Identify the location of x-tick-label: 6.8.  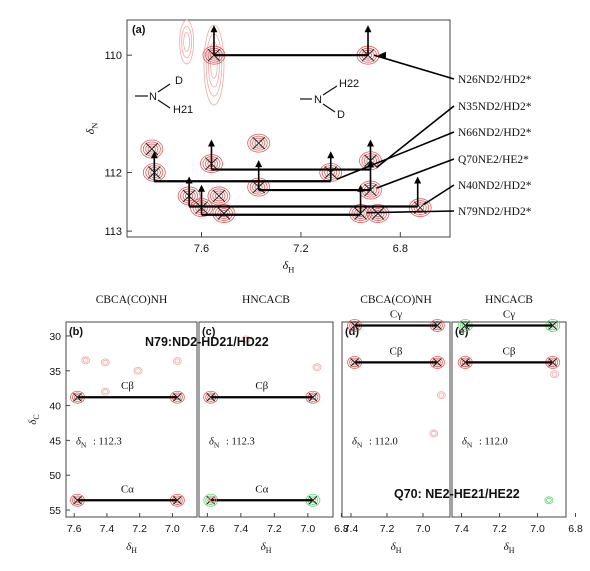
(400, 249).